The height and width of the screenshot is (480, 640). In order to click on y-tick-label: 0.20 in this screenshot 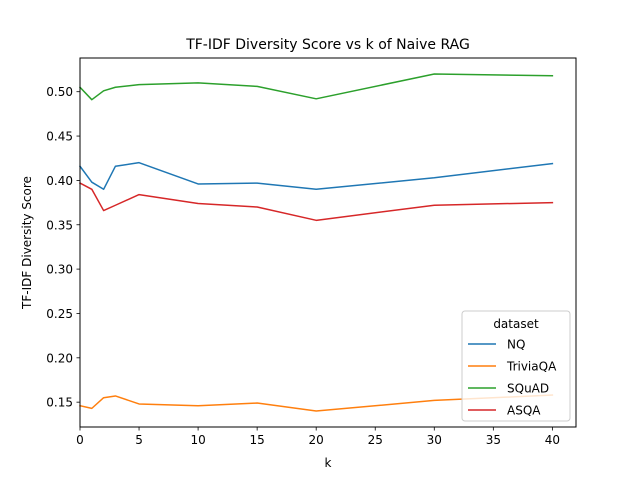, I will do `click(59, 358)`.